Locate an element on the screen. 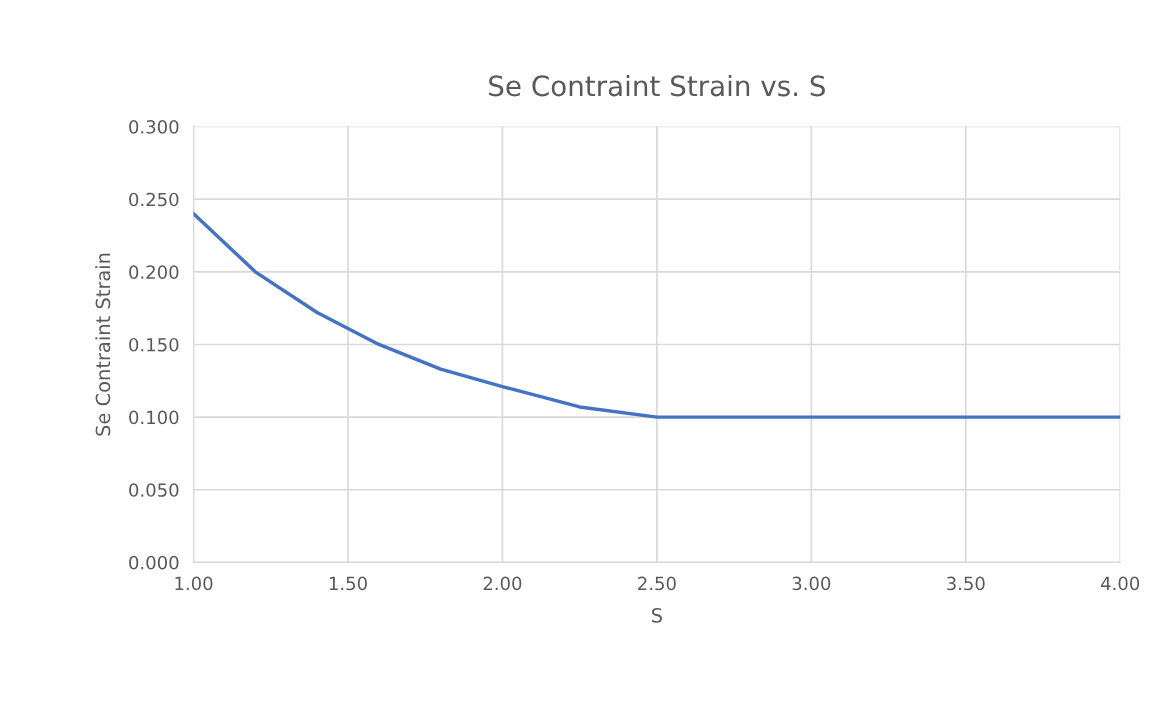 The height and width of the screenshot is (703, 1173). chart-title: Se Contraint Strain vs. S is located at coordinates (657, 85).